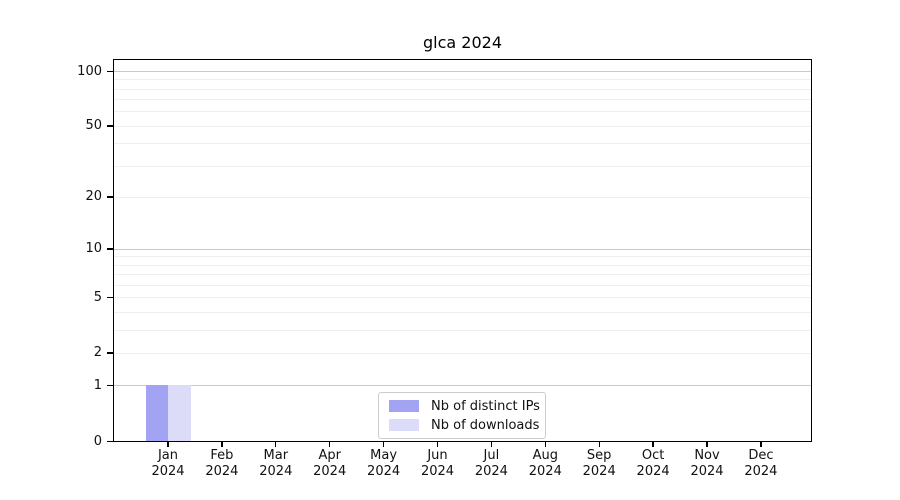 Image resolution: width=900 pixels, height=500 pixels. I want to click on month-label: Apr, so click(329, 455).